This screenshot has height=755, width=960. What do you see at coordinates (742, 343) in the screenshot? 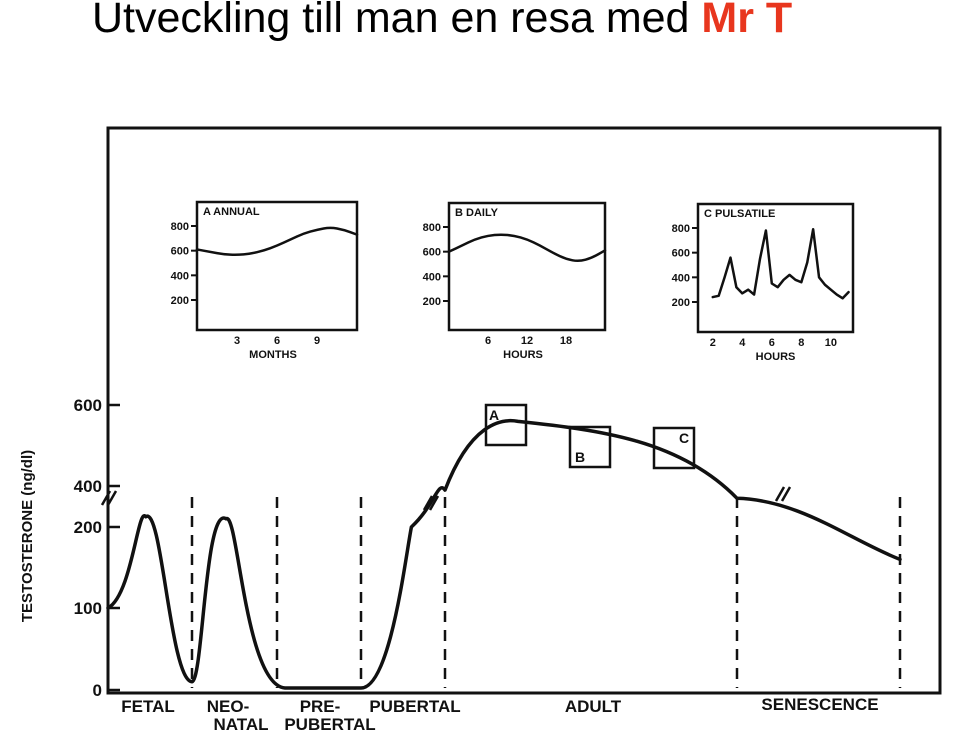
I see `inset-x-tick-label: 4` at bounding box center [742, 343].